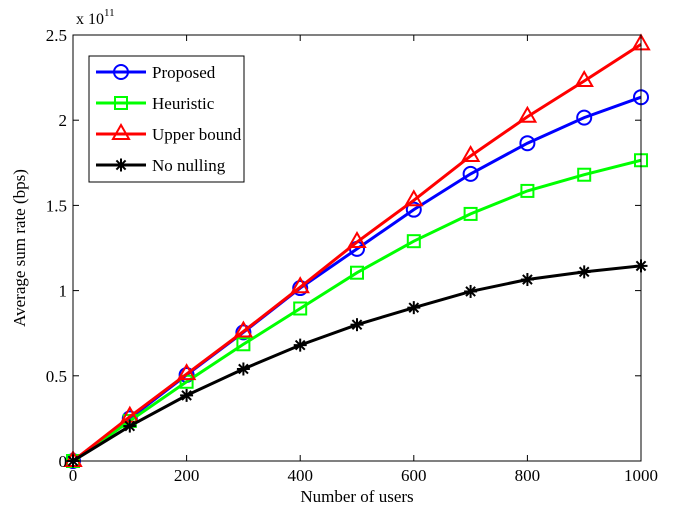  What do you see at coordinates (109, 13) in the screenshot?
I see `y-multiplier-exponent: 11` at bounding box center [109, 13].